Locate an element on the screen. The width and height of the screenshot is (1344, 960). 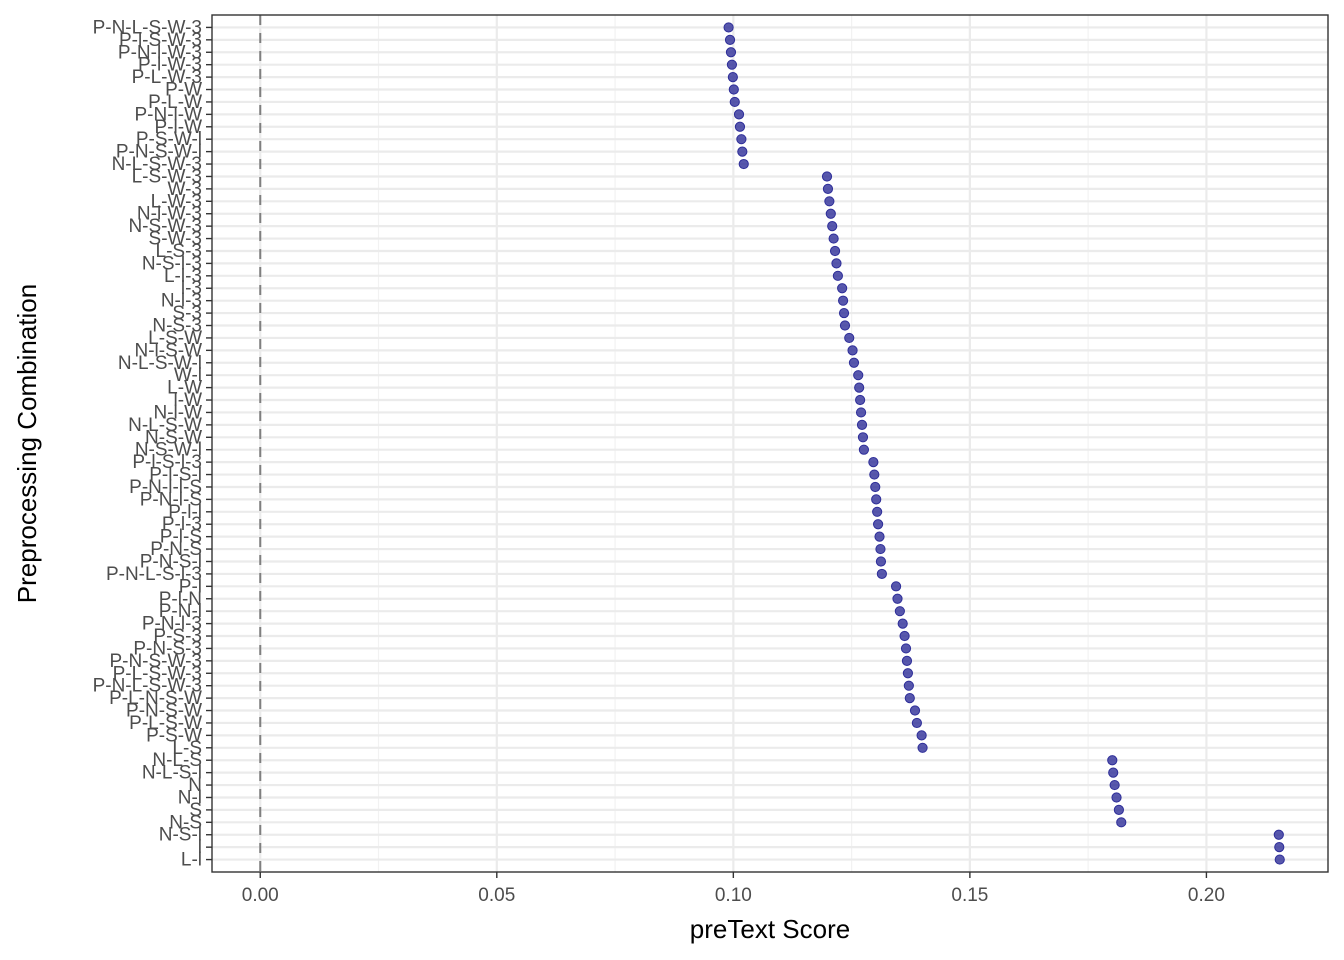
y-tick-label: N-L-S-W-3 is located at coordinates (157, 164).